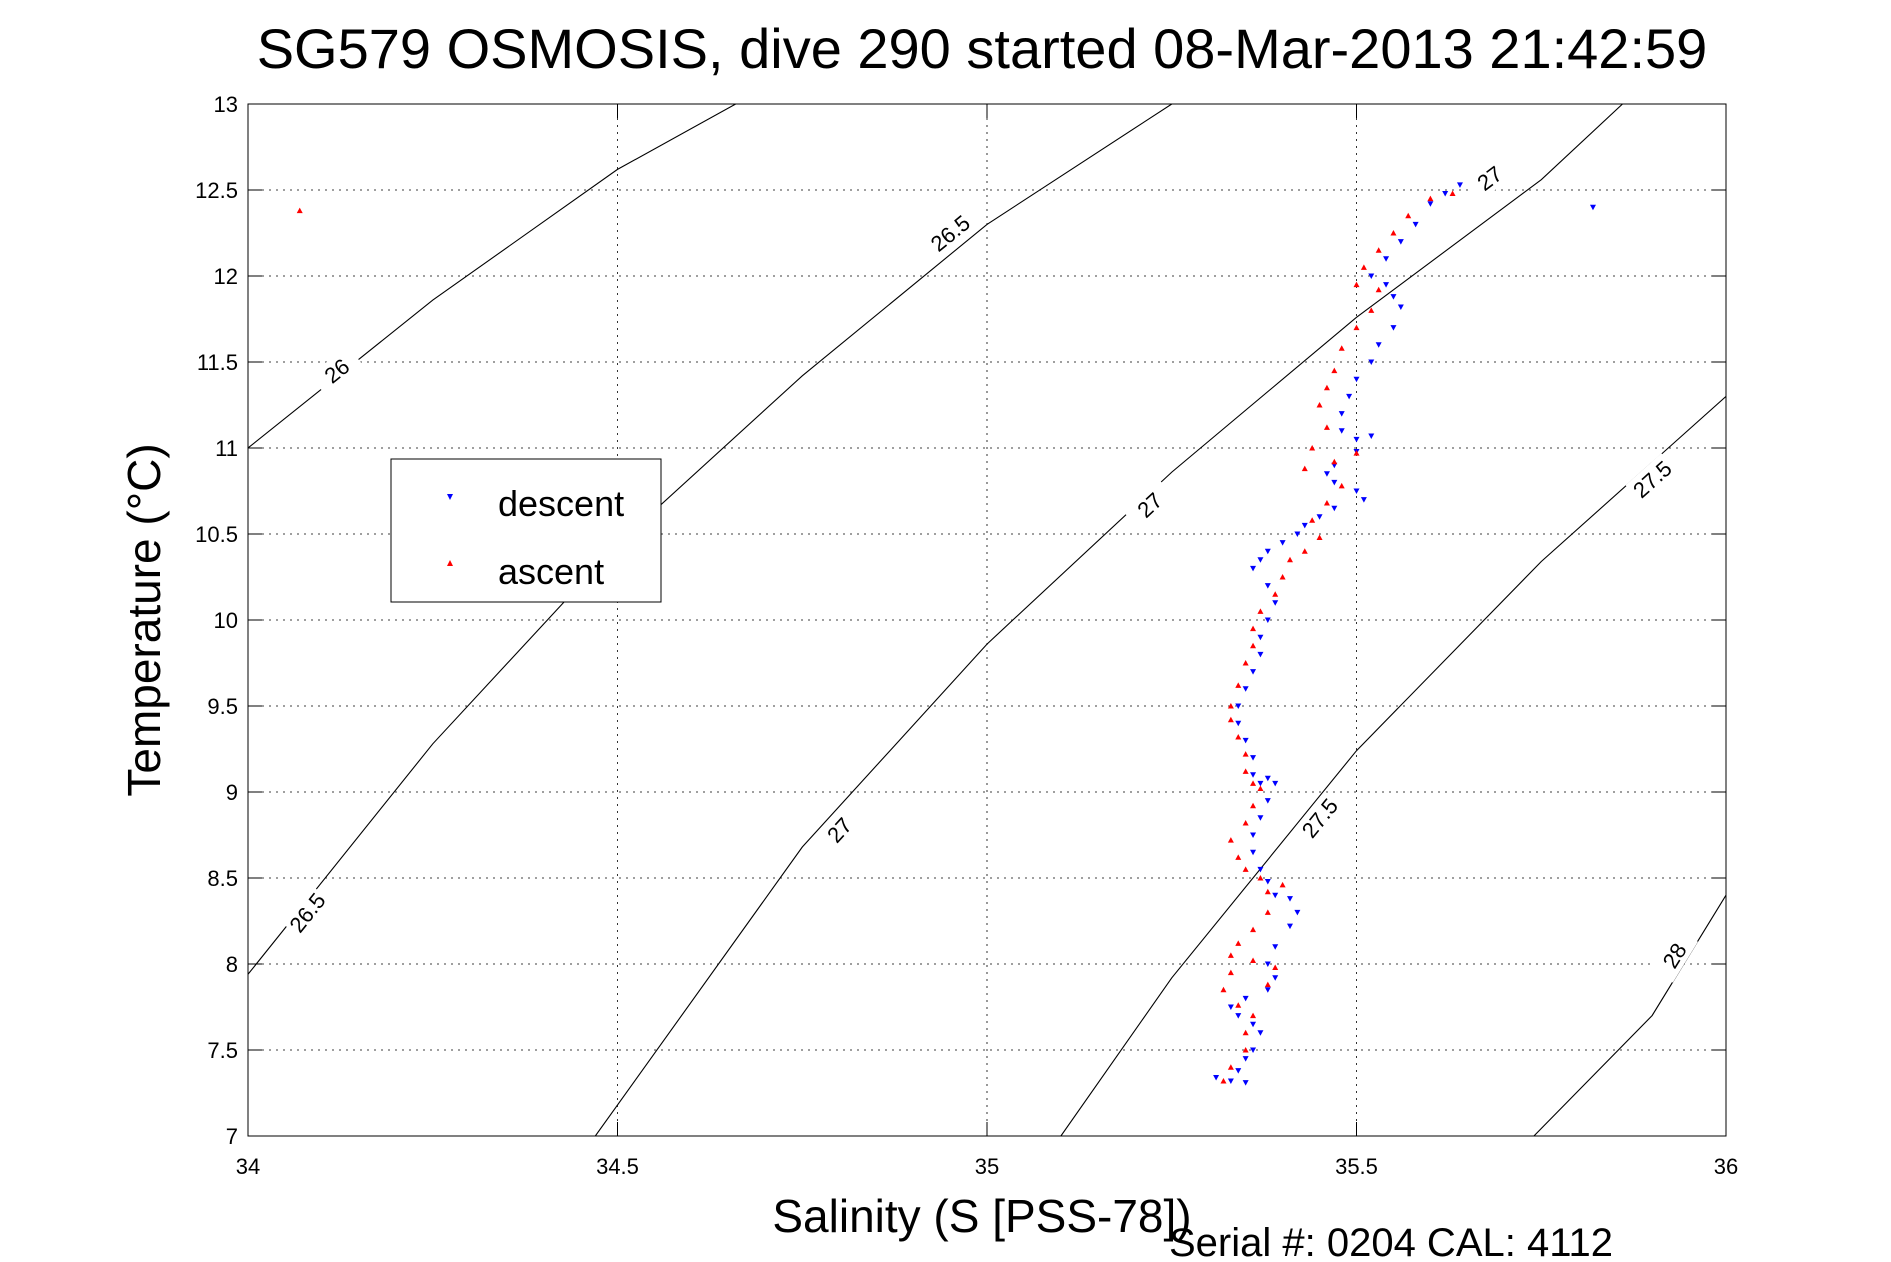 The height and width of the screenshot is (1262, 1891). What do you see at coordinates (450, 497) in the screenshot?
I see `legend-descent-marker` at bounding box center [450, 497].